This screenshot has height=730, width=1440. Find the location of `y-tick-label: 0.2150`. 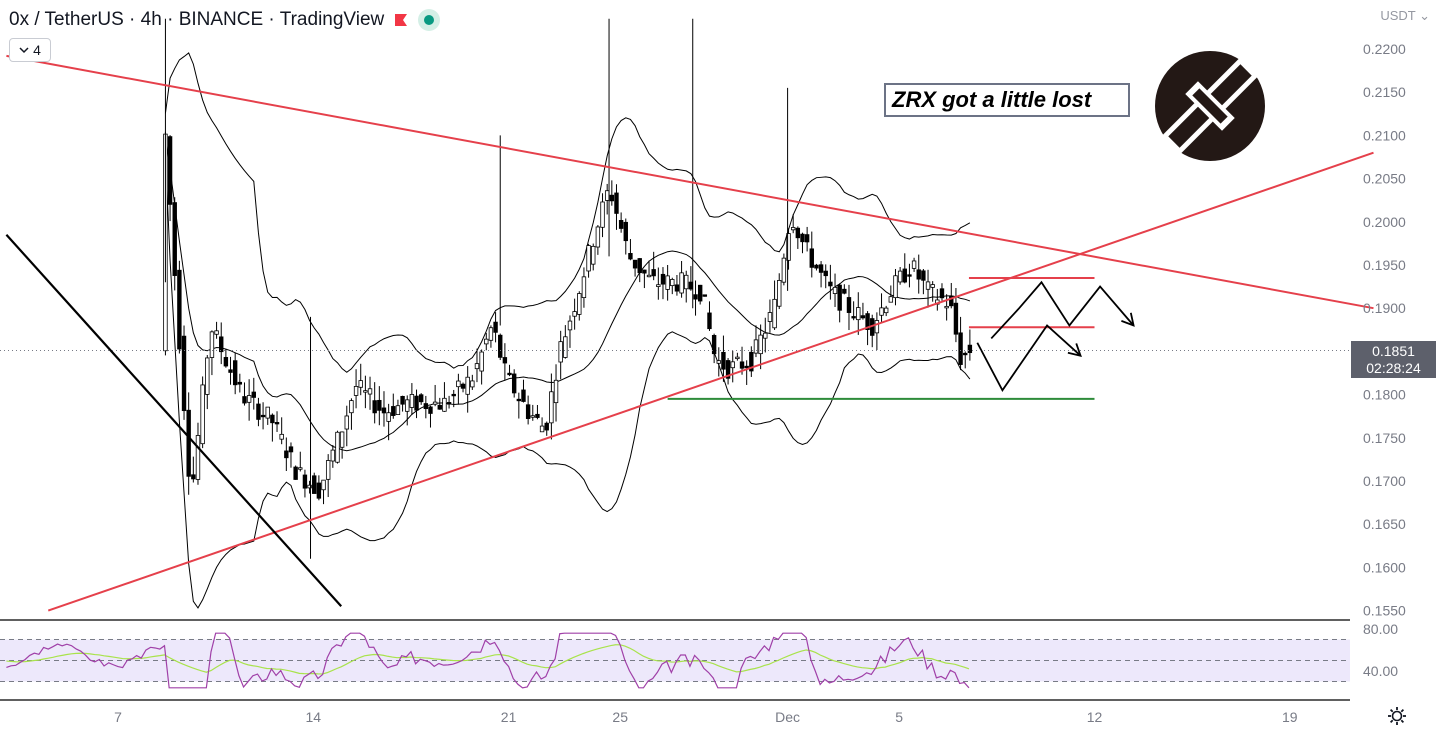

y-tick-label: 0.2150 is located at coordinates (1384, 92).